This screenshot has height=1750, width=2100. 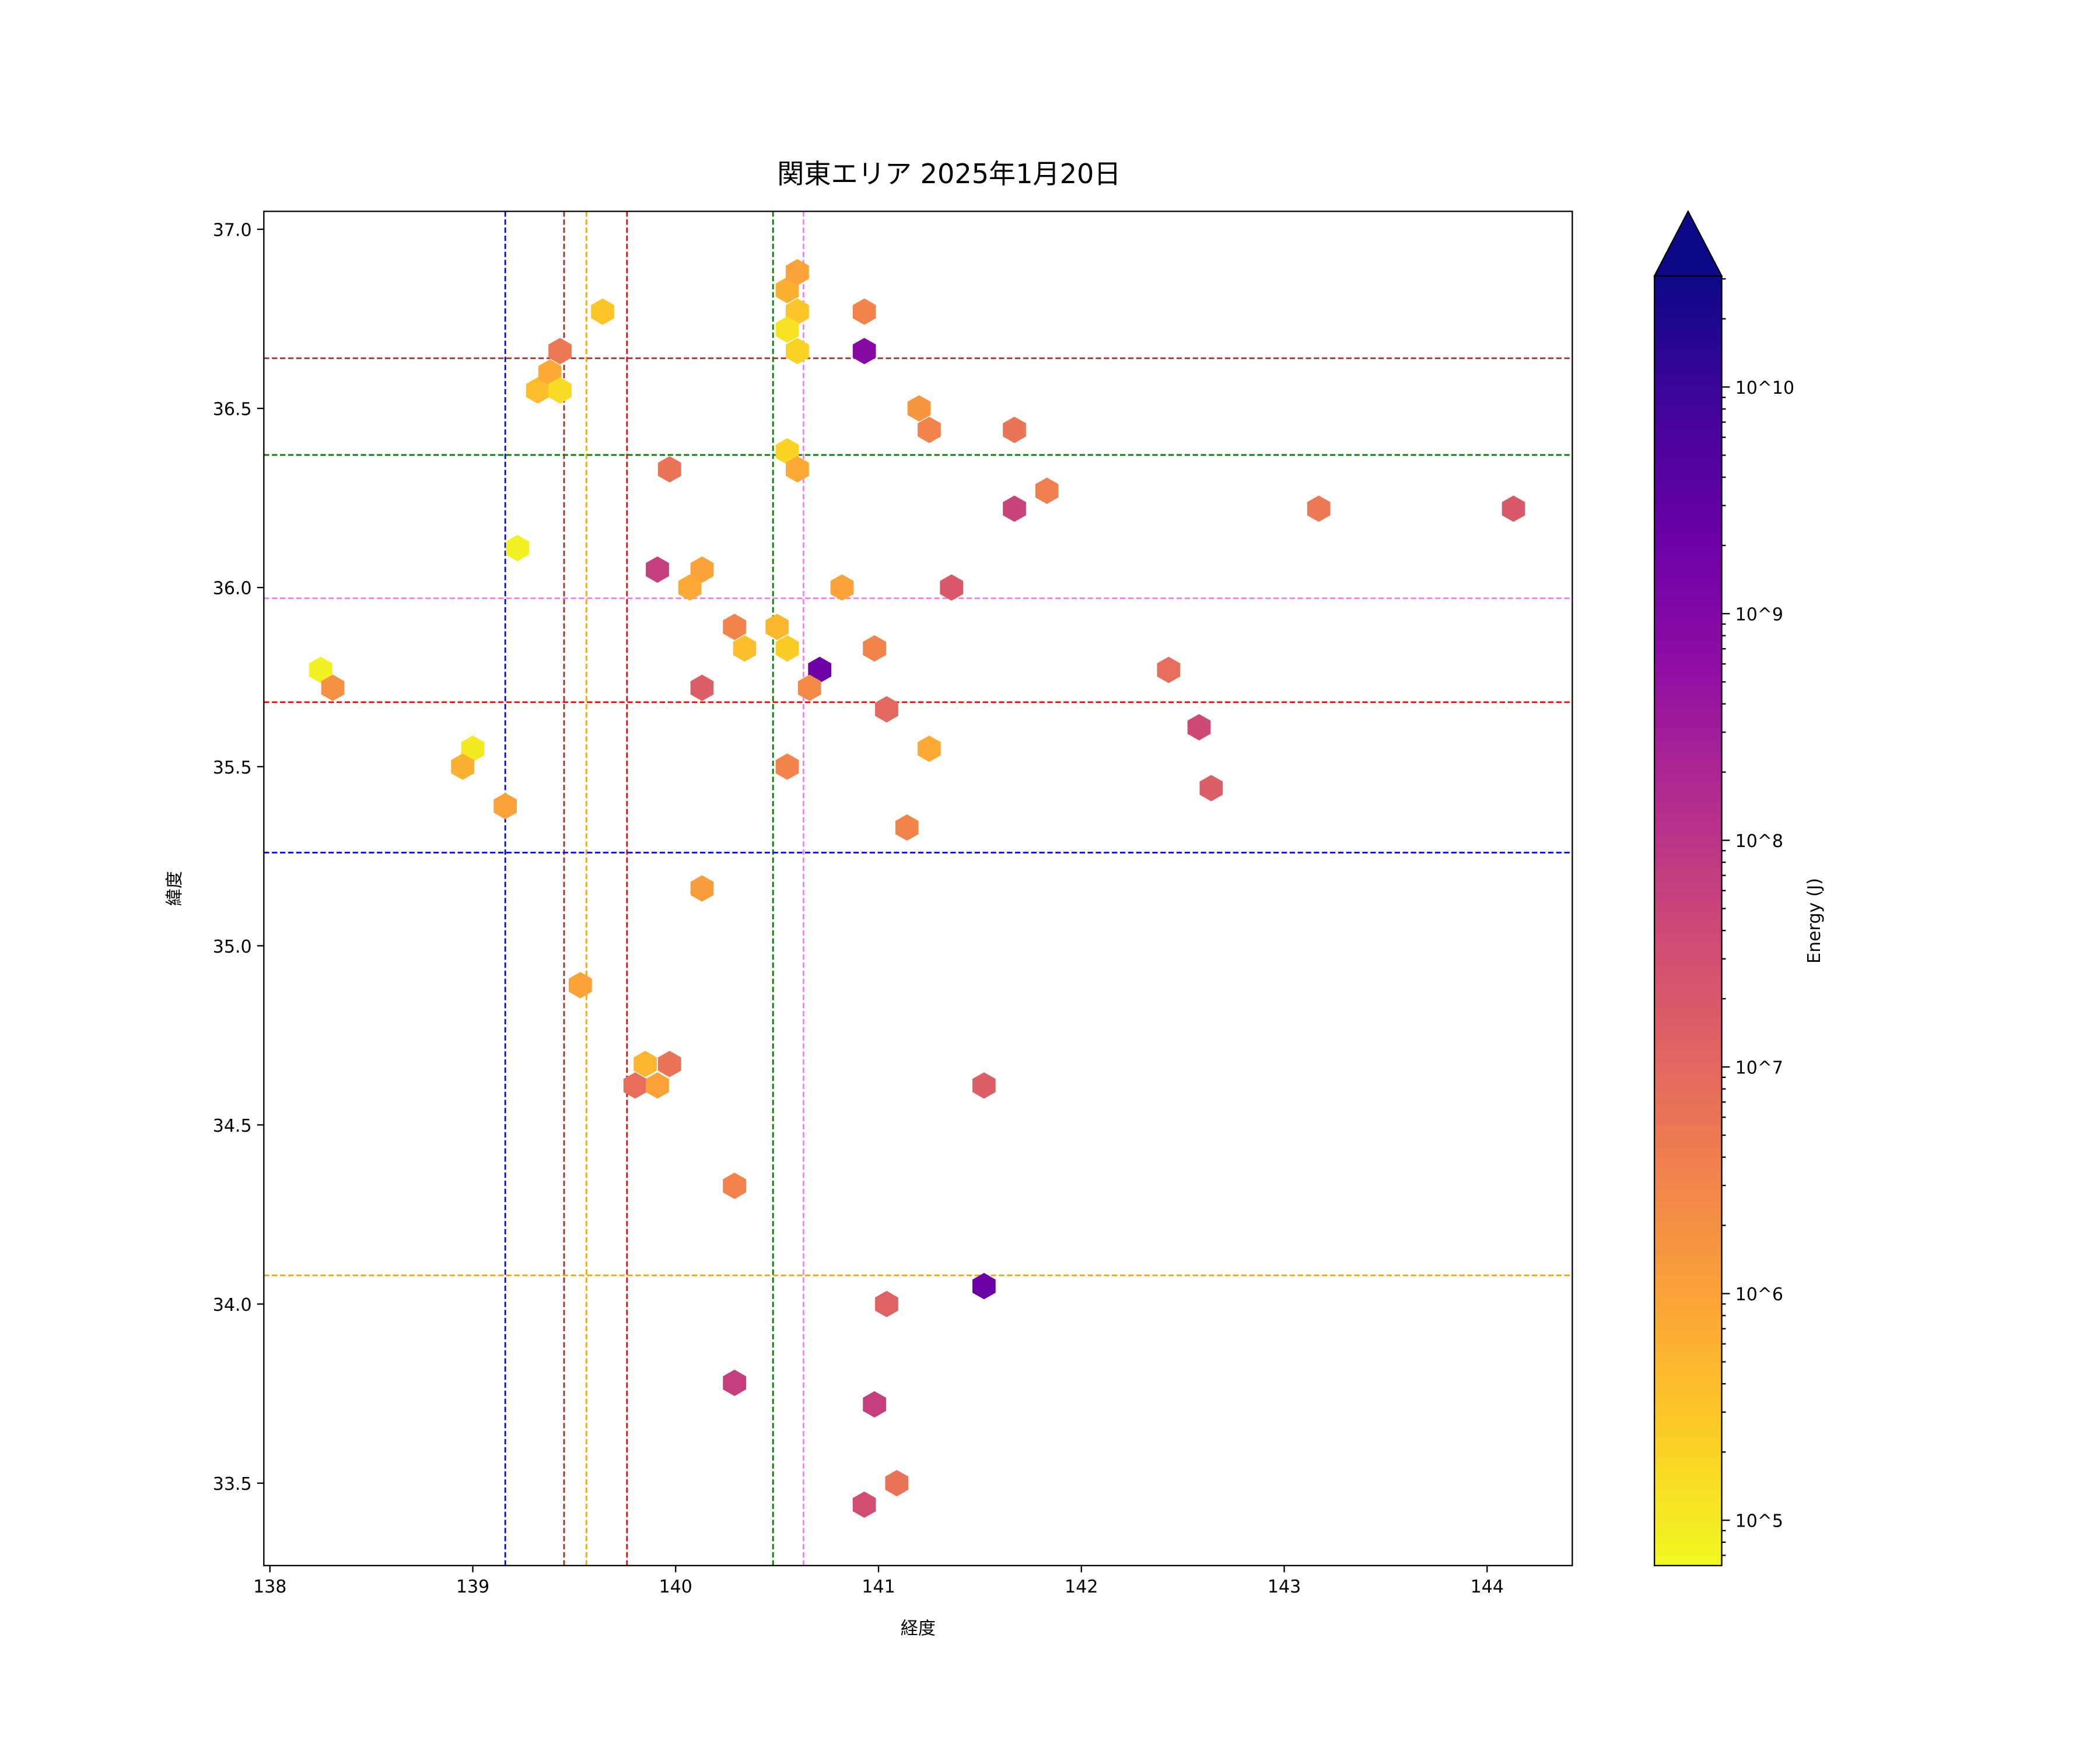 What do you see at coordinates (1688, 921) in the screenshot?
I see `colorbar-frame` at bounding box center [1688, 921].